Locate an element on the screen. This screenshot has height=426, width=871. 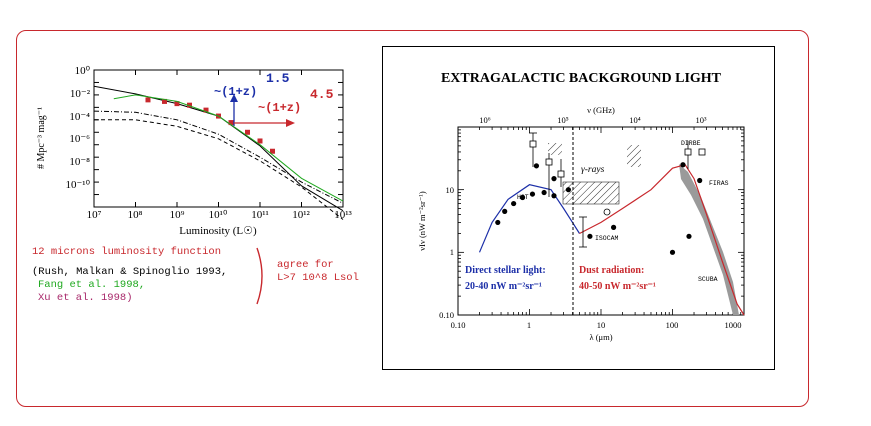
ebl-series-line is located at coordinates (529, 218).